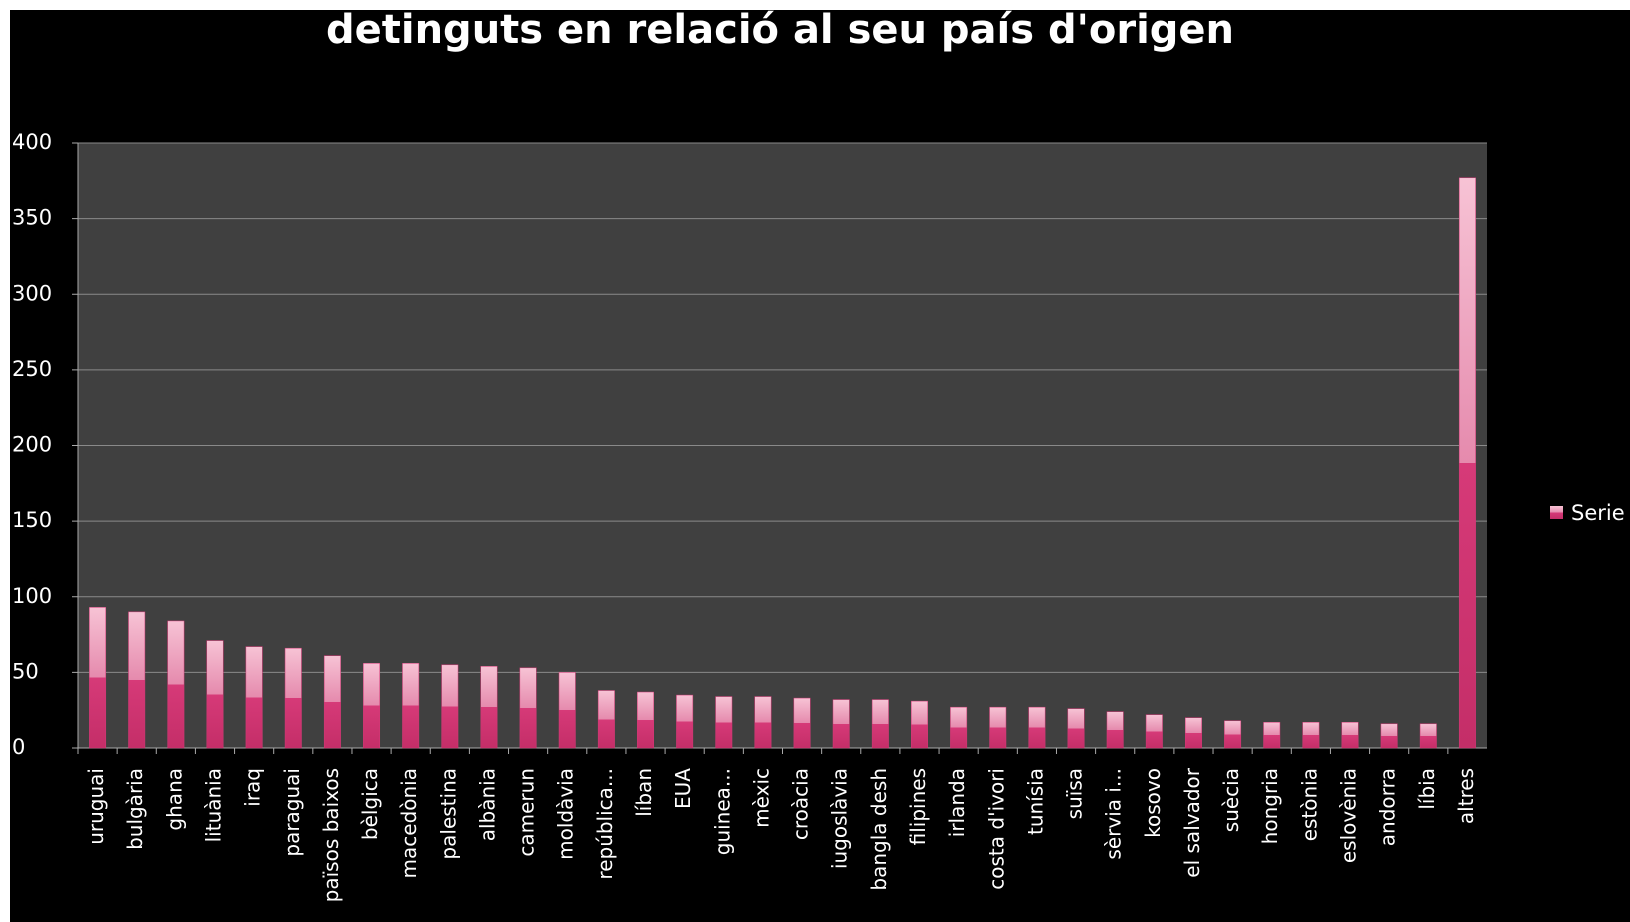  Describe the element at coordinates (879, 829) in the screenshot. I see `x-tick-label: bangla desh` at that location.